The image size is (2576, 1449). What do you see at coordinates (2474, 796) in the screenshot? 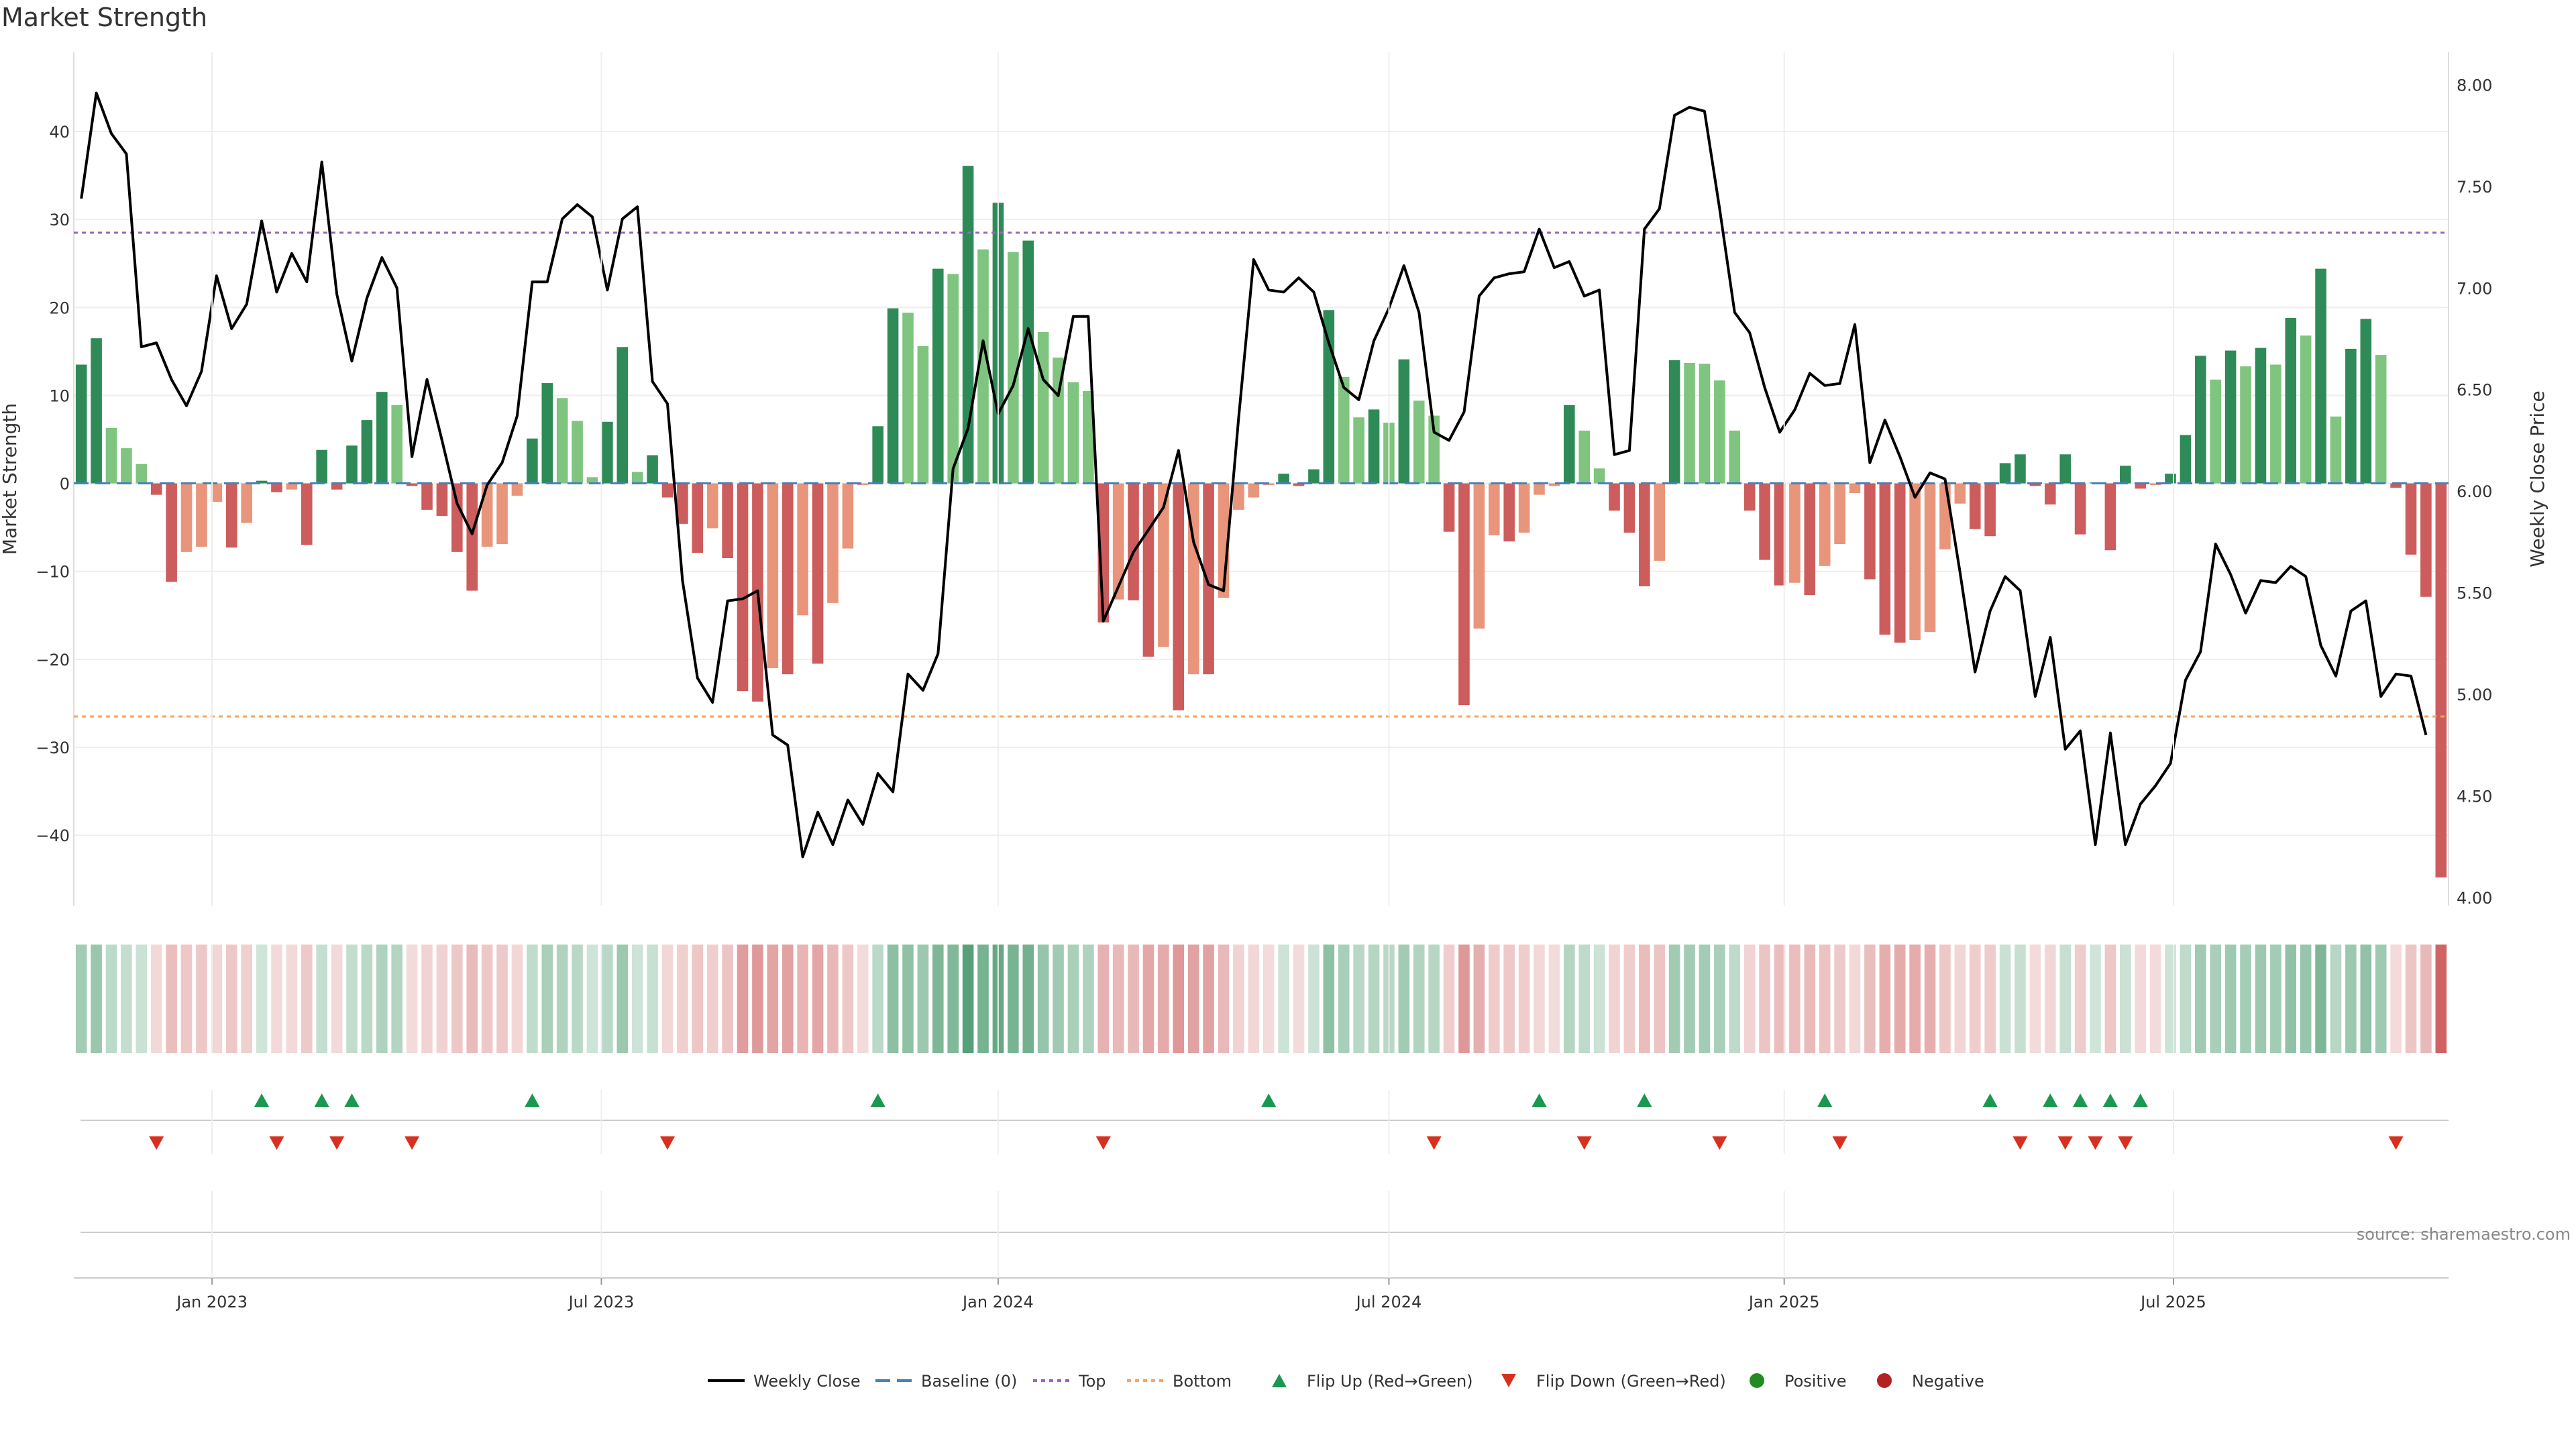
I see `y2-tick-label: 4.50` at bounding box center [2474, 796].